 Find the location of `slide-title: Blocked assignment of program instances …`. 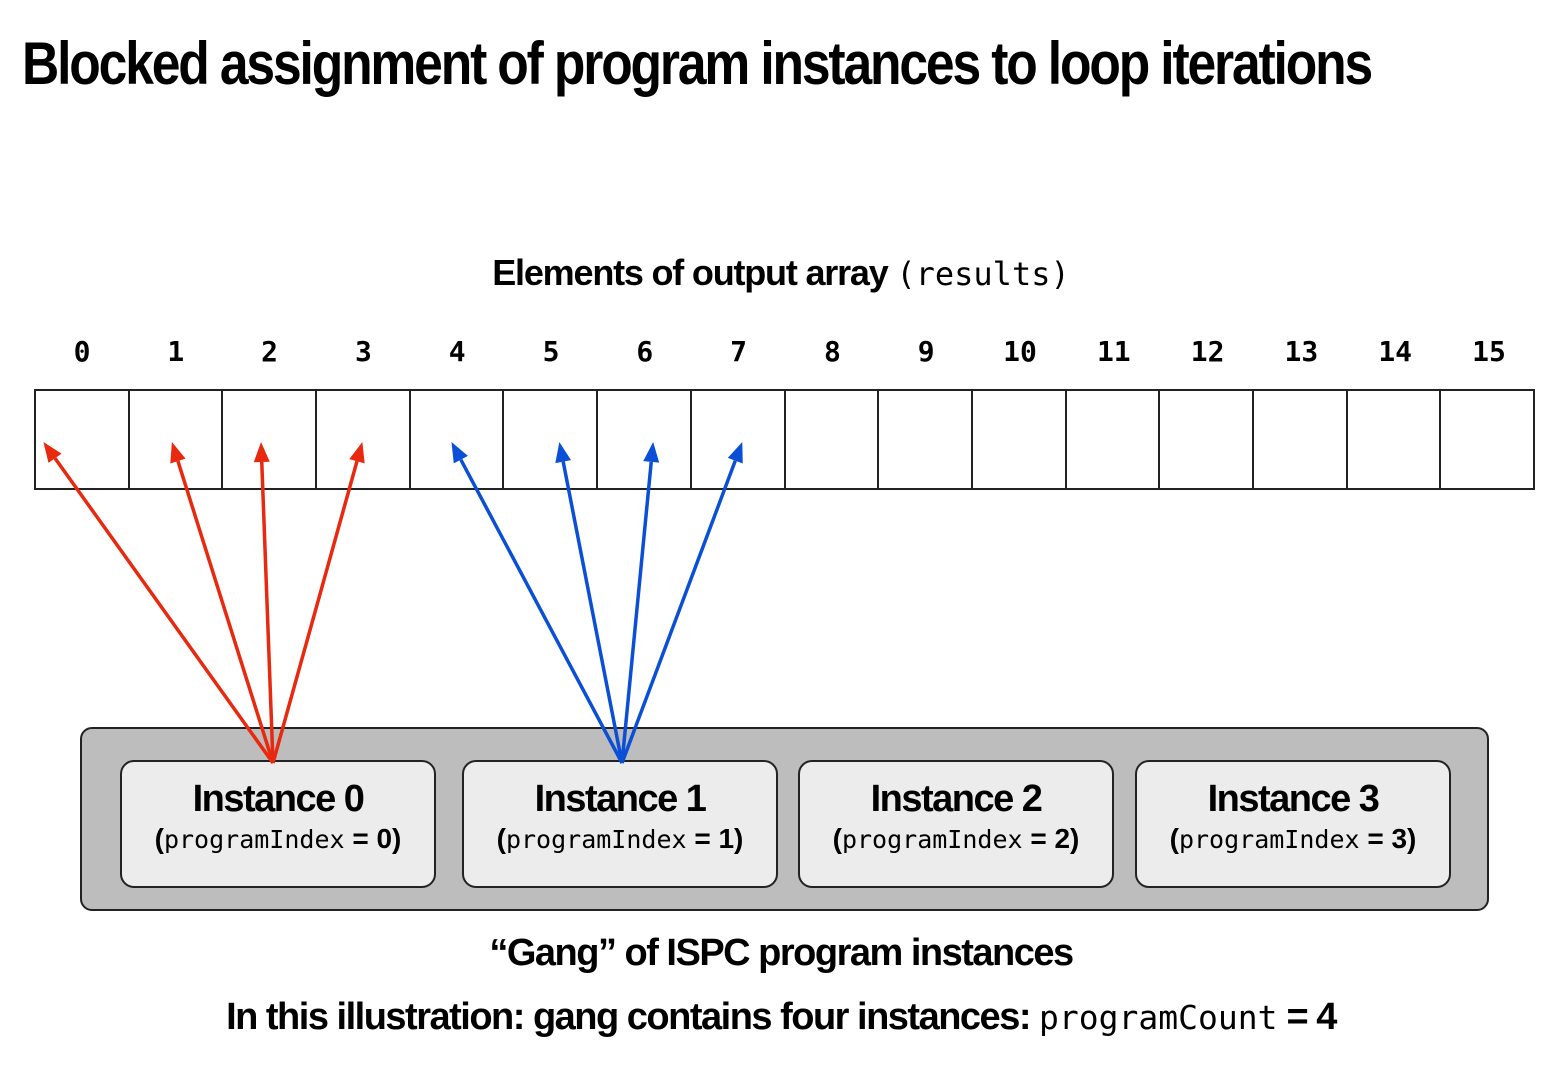

slide-title: Blocked assignment of program instances … is located at coordinates (697, 63).